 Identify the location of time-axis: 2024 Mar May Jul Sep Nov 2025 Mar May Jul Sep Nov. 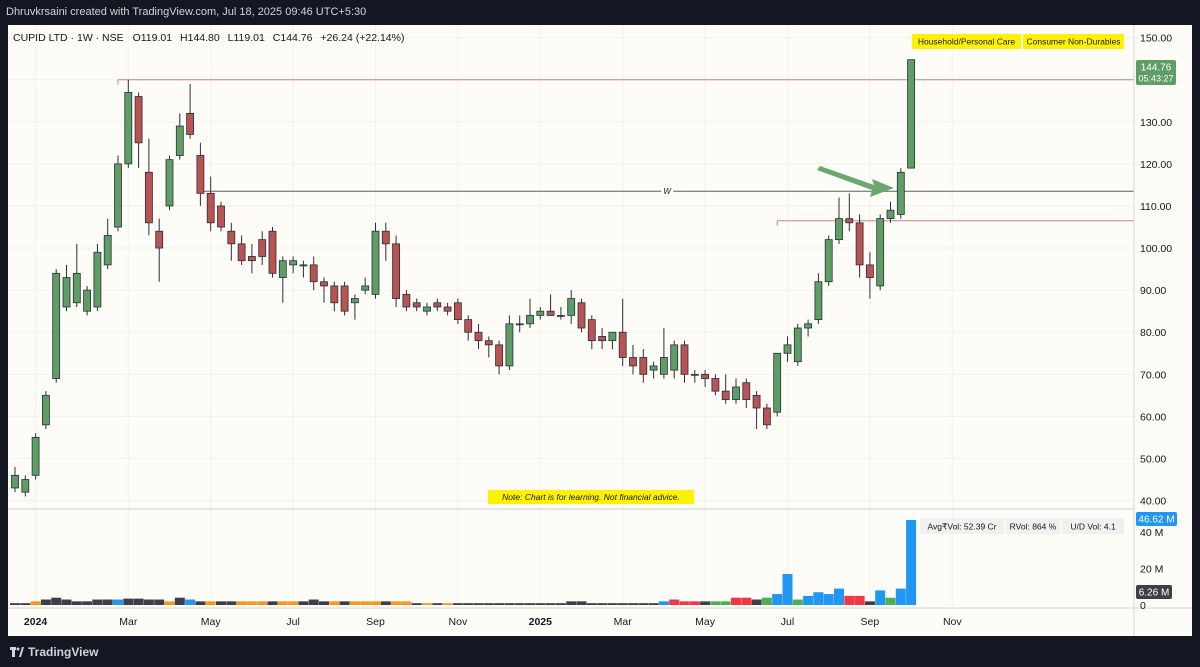
(493, 622).